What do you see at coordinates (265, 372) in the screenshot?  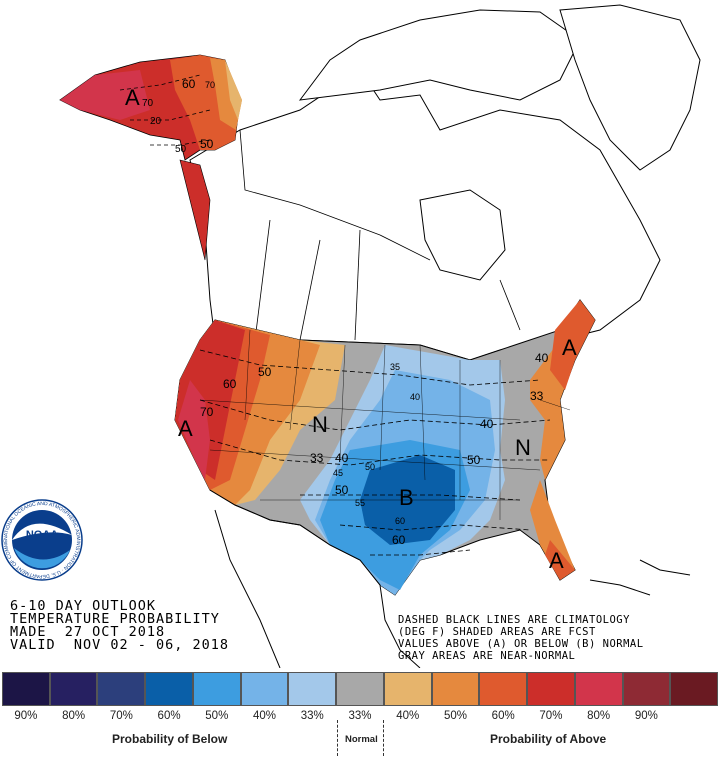 I see `label-w50: 50` at bounding box center [265, 372].